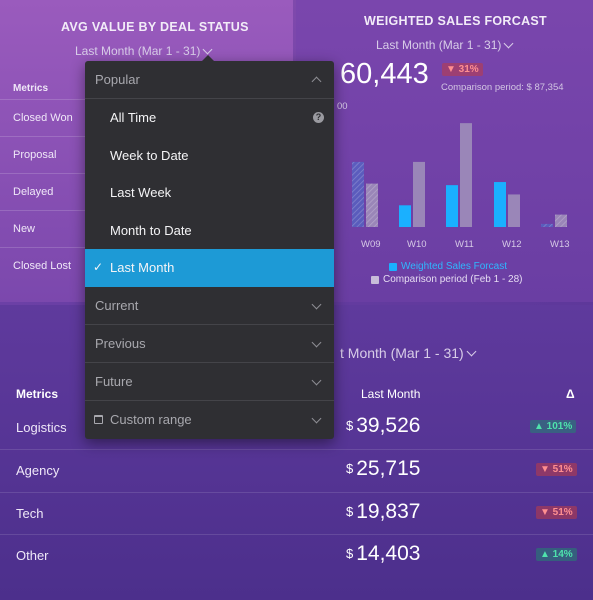  I want to click on option-month-to-date: Month to Date, so click(209, 231).